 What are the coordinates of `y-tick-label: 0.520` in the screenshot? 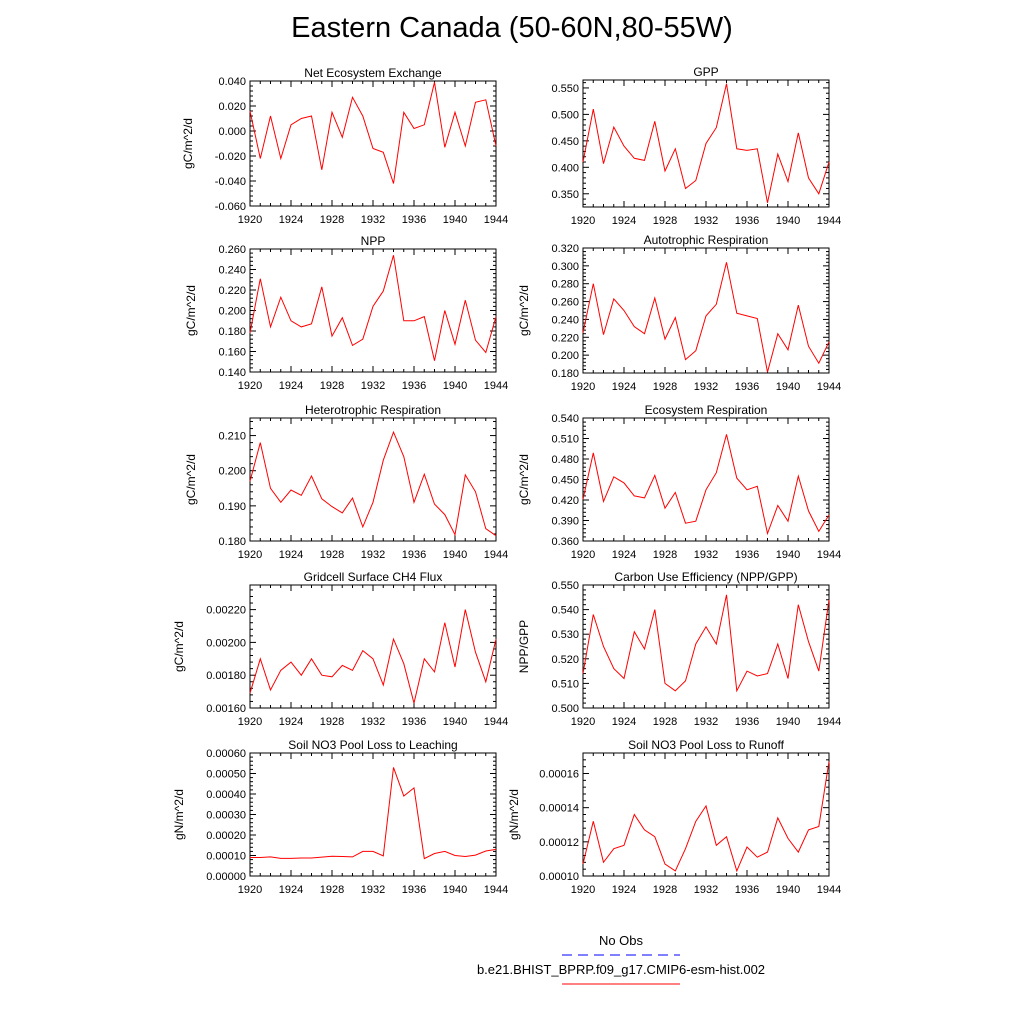 It's located at (565, 660).